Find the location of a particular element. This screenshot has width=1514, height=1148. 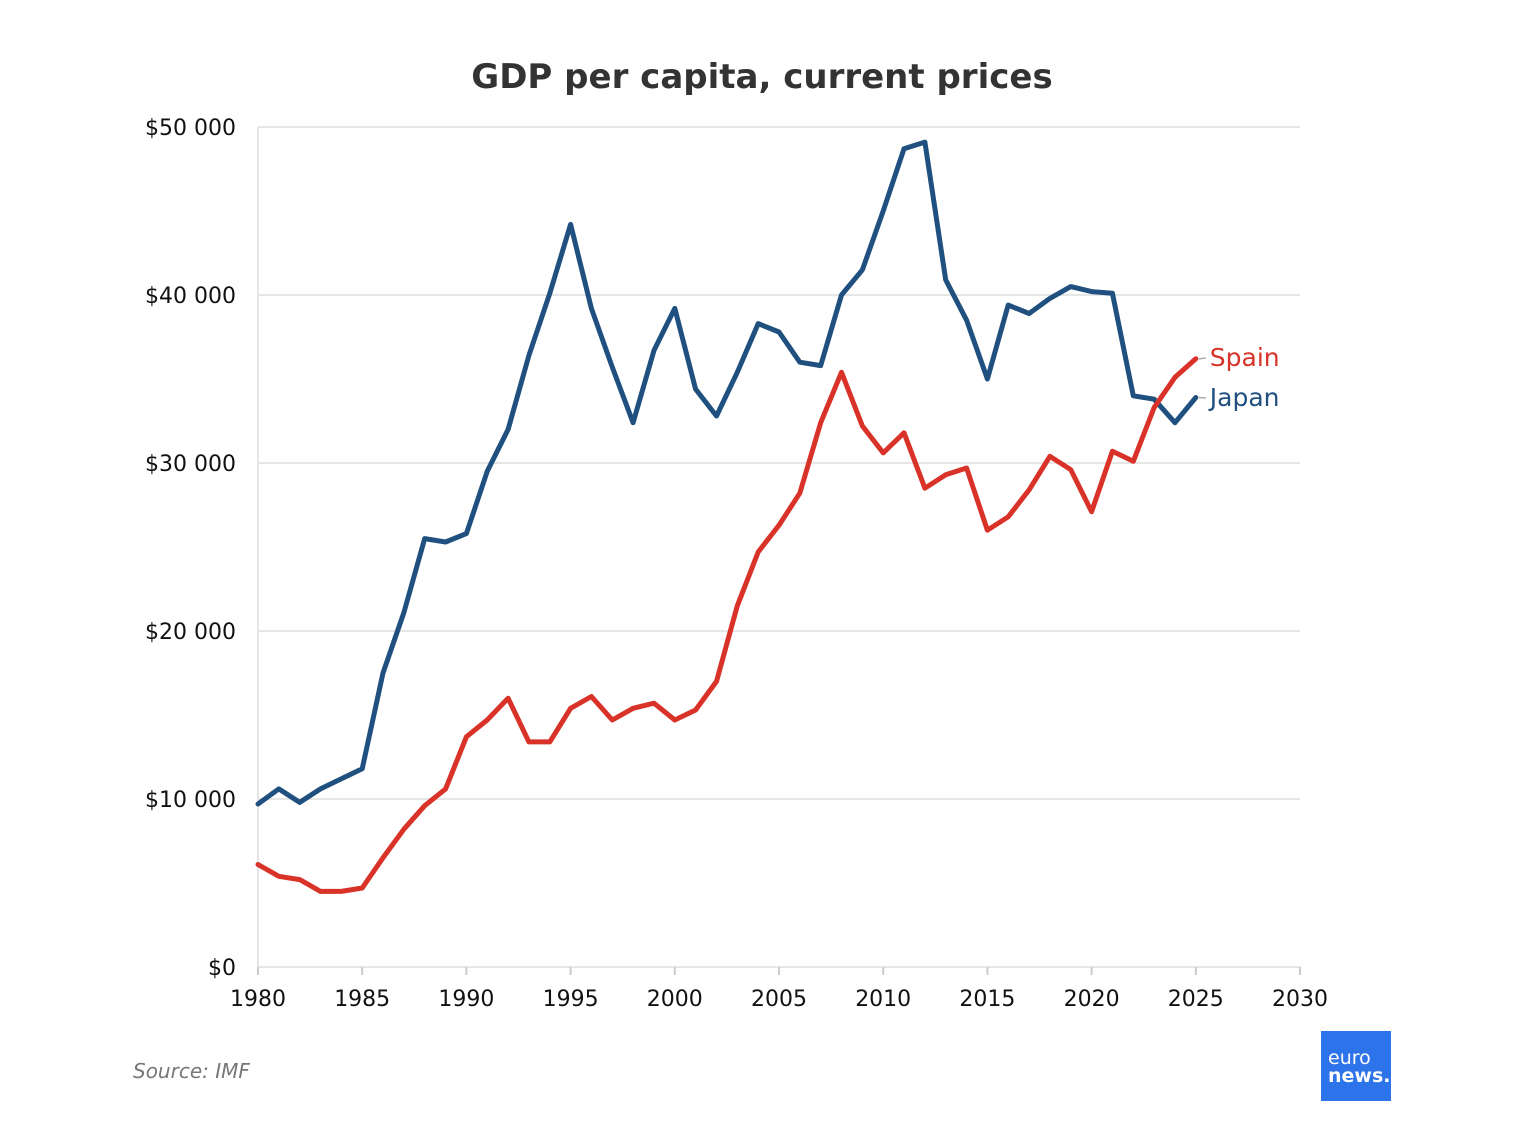

x-tick-label: 2030 is located at coordinates (1300, 999).